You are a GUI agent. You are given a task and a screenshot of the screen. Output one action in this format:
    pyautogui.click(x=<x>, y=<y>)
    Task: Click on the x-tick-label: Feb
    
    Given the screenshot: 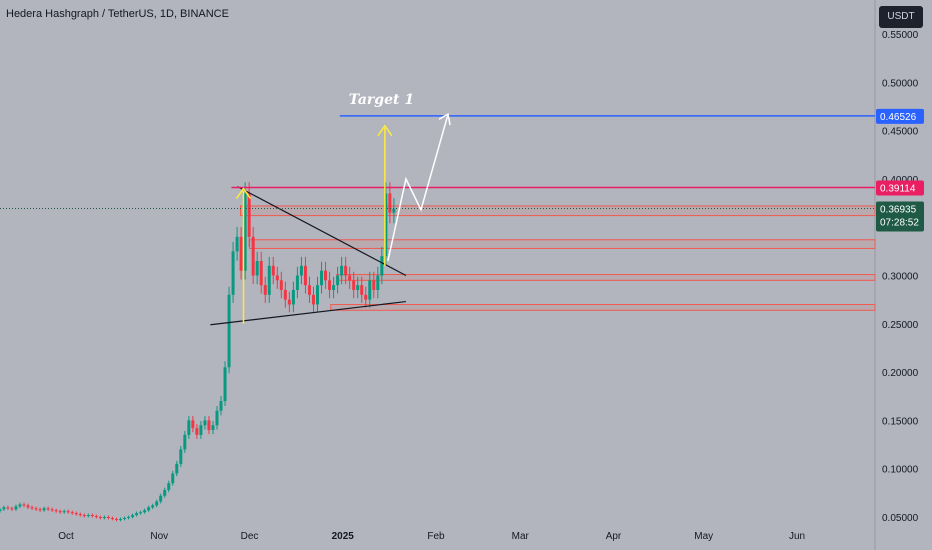 What is the action you would take?
    pyautogui.click(x=436, y=536)
    